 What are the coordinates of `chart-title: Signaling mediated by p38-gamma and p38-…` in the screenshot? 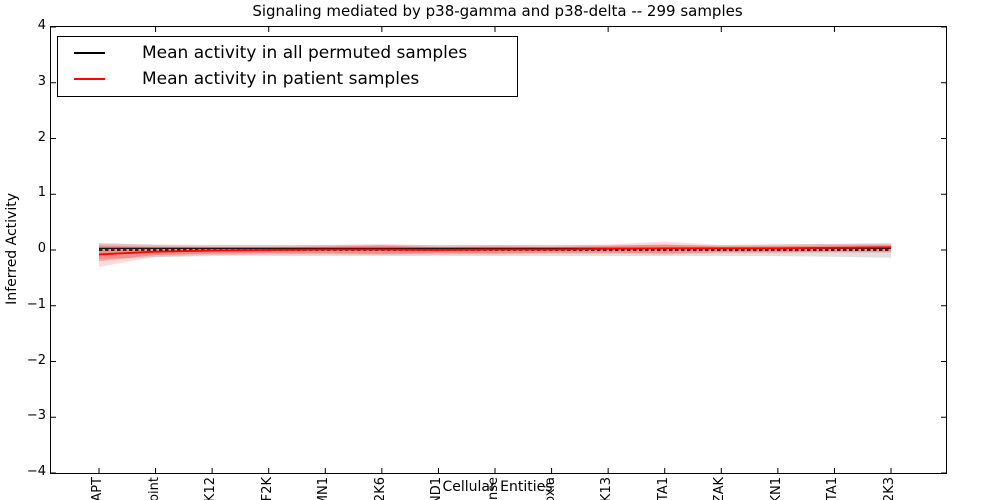 It's located at (497, 11).